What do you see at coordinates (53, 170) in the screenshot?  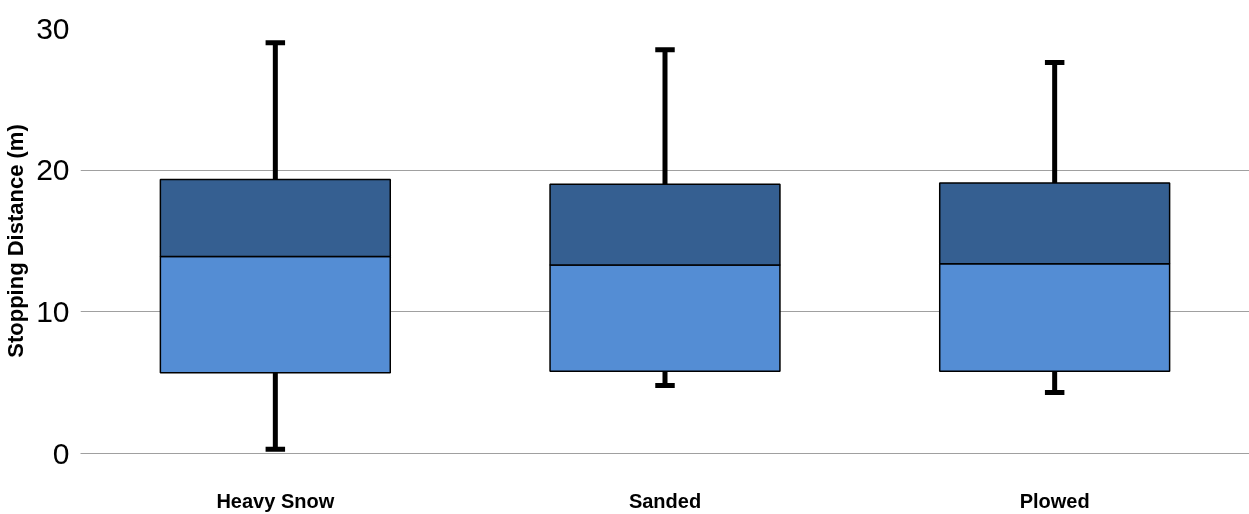 I see `y-tick-label: 20` at bounding box center [53, 170].